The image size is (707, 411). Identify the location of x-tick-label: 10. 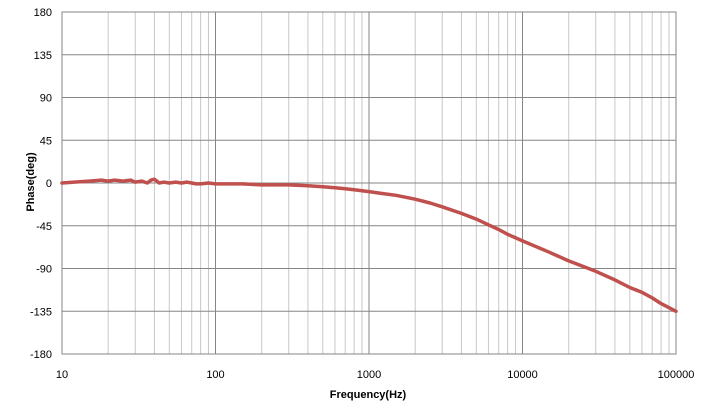
(62, 375).